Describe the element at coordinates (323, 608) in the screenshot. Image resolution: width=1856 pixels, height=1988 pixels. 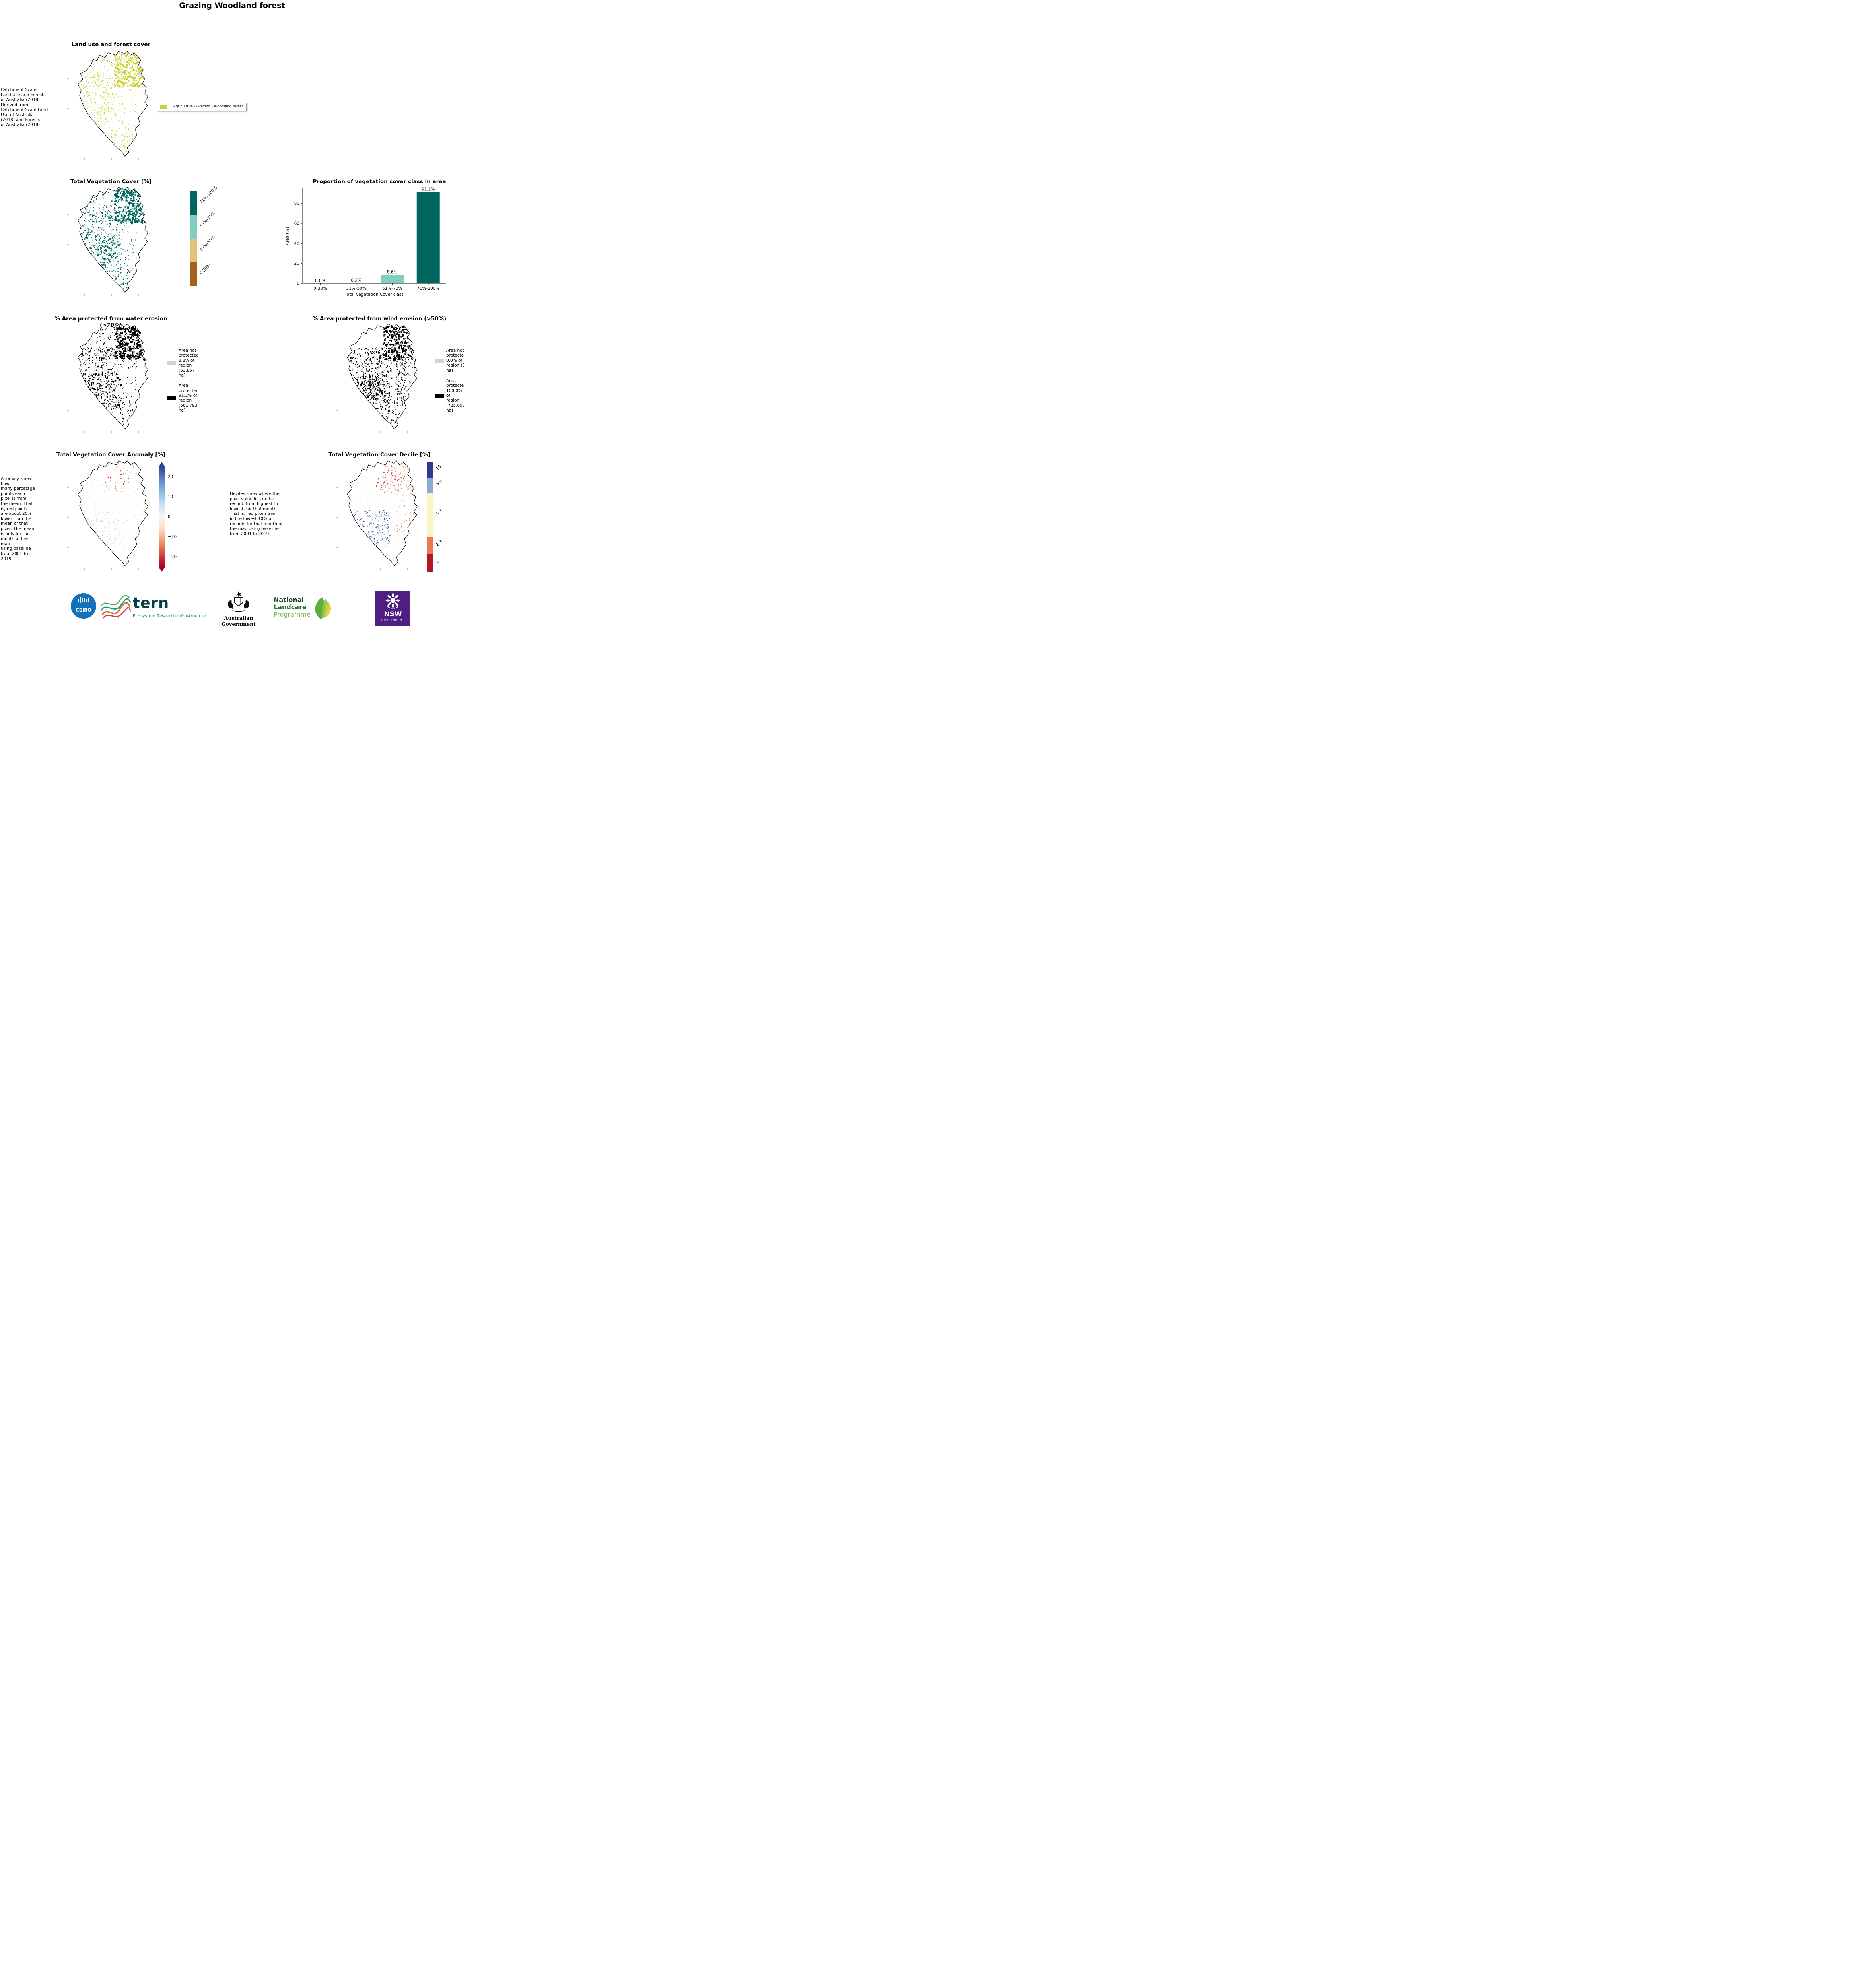
I see `landcare-leaves-icon` at that location.